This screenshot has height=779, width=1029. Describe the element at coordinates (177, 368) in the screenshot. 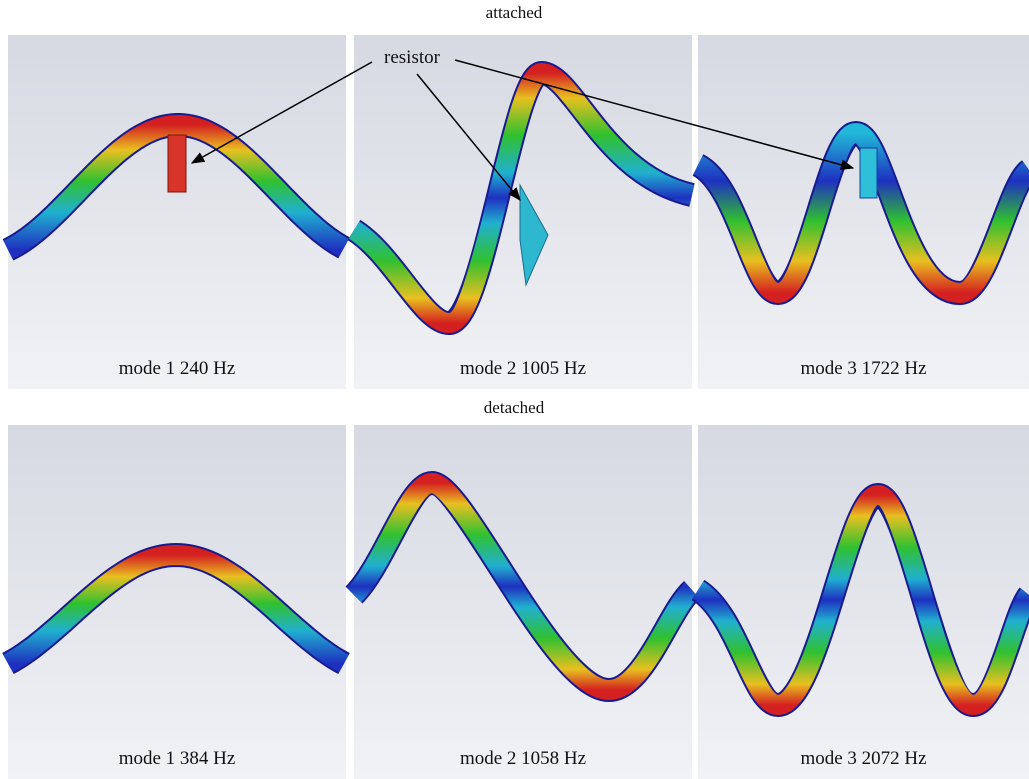

I see `panel-label: mode 1 240 Hz` at that location.